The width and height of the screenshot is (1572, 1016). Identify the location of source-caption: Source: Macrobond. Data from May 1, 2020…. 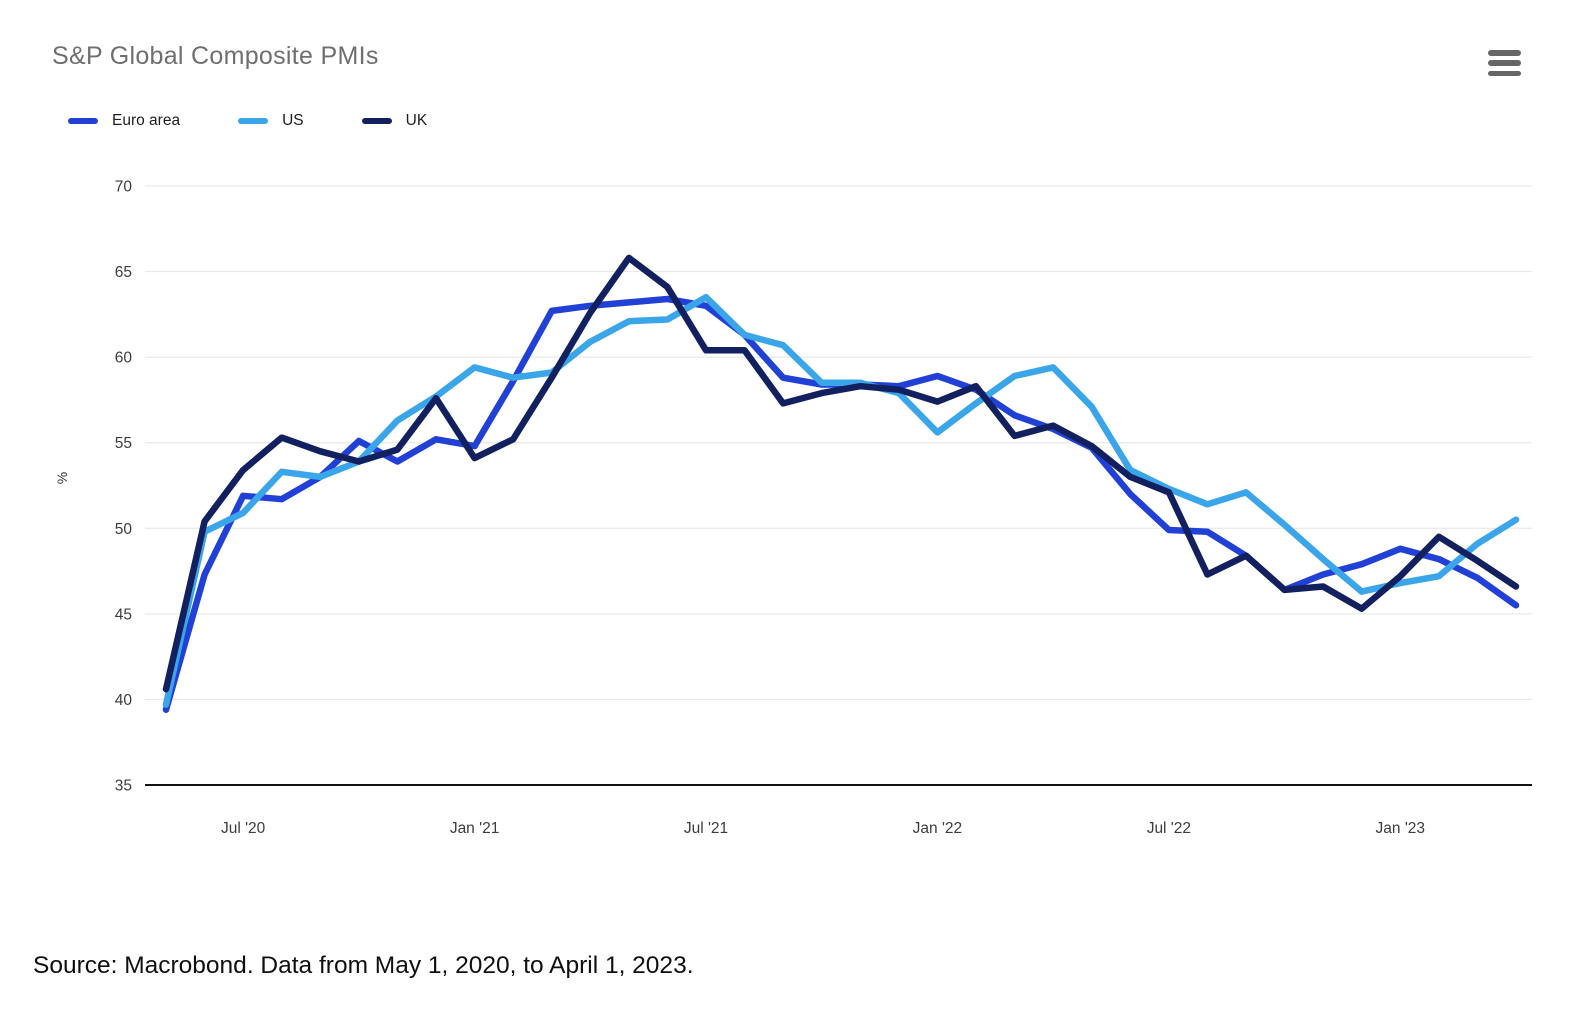
(363, 965).